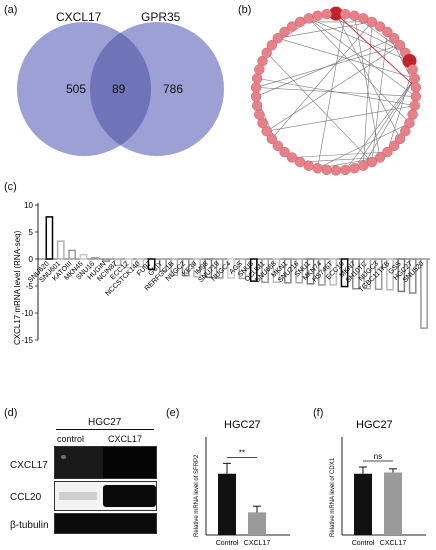 This screenshot has width=436, height=550. What do you see at coordinates (63, 457) in the screenshot?
I see `western-band-speck` at bounding box center [63, 457].